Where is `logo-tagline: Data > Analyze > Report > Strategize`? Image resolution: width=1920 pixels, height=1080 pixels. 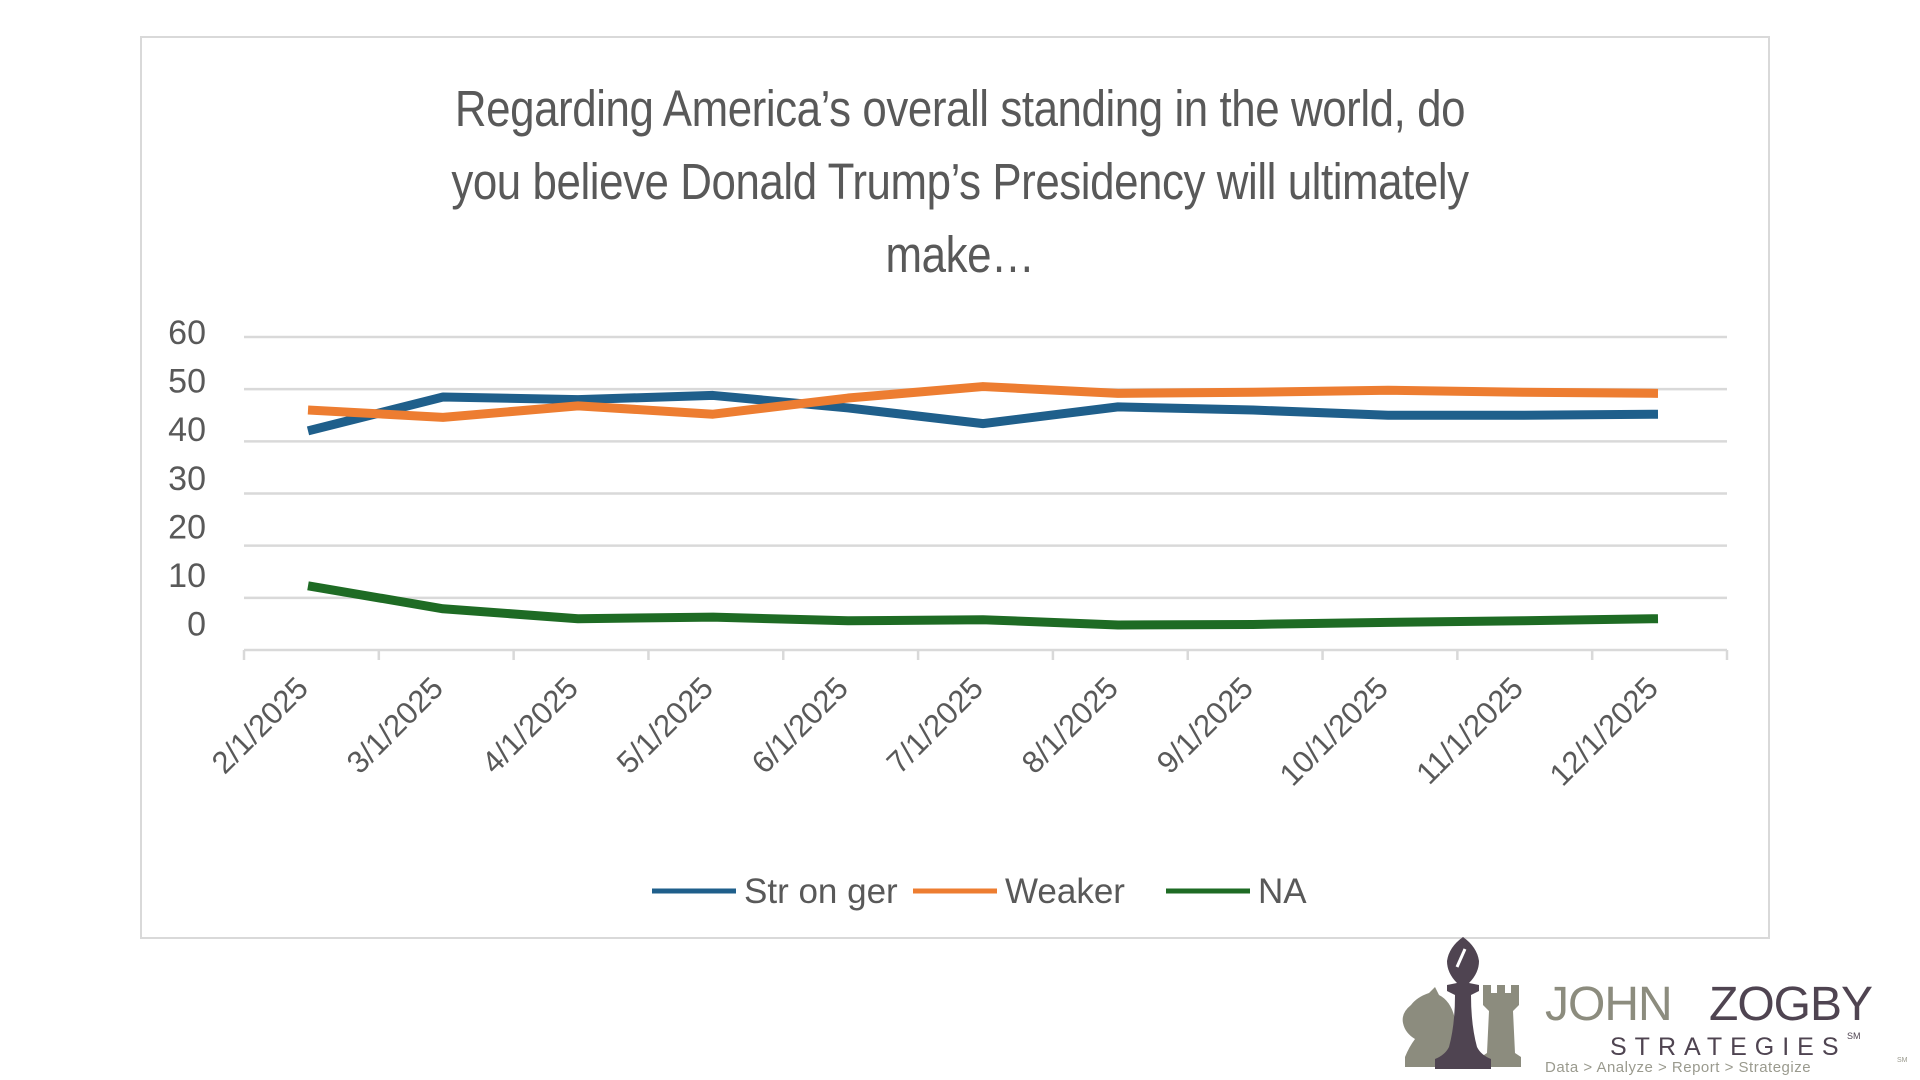
logo-tagline: Data > Analyze > Report > Strategize is located at coordinates (1678, 1067).